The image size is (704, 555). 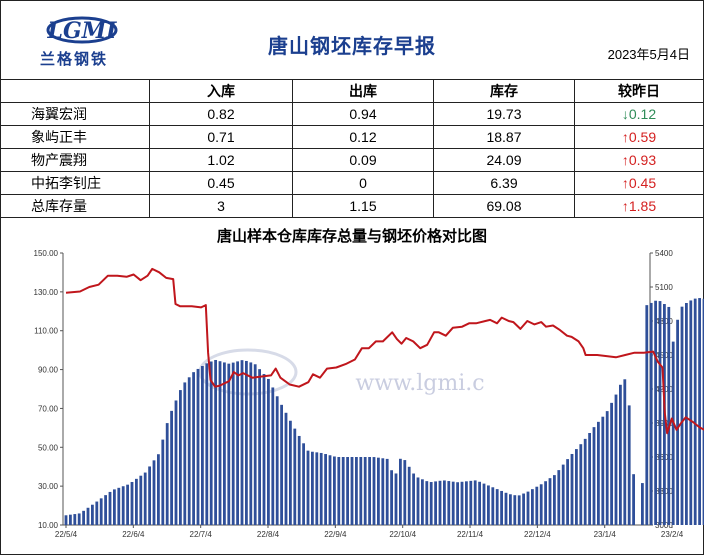 What do you see at coordinates (648, 54) in the screenshot?
I see `report-date: 2023年5月4日` at bounding box center [648, 54].